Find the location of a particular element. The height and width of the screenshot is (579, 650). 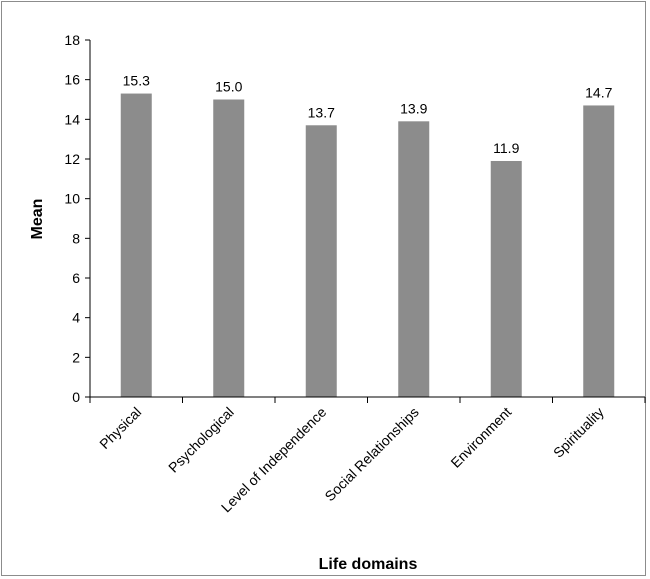

y-tick-label: 14 is located at coordinates (72, 119).